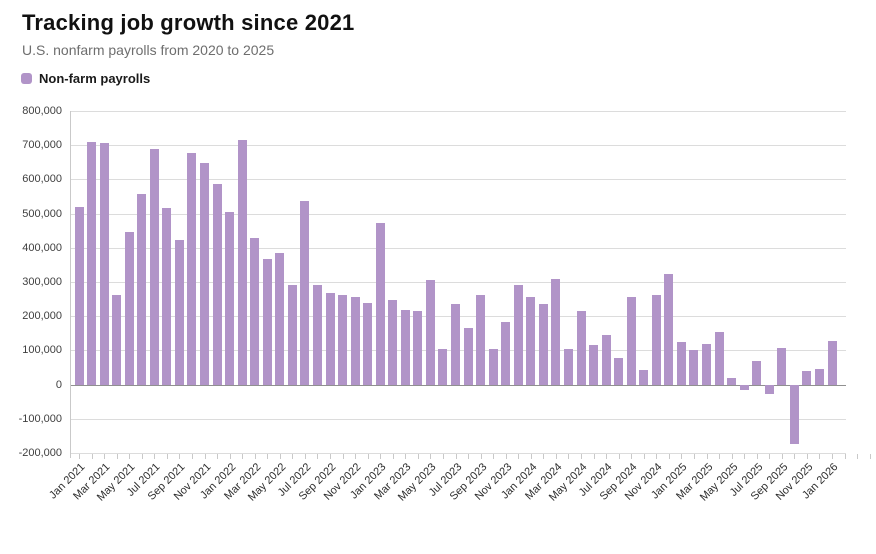 The image size is (876, 554). What do you see at coordinates (819, 376) in the screenshot?
I see `bar-dec-2025` at bounding box center [819, 376].